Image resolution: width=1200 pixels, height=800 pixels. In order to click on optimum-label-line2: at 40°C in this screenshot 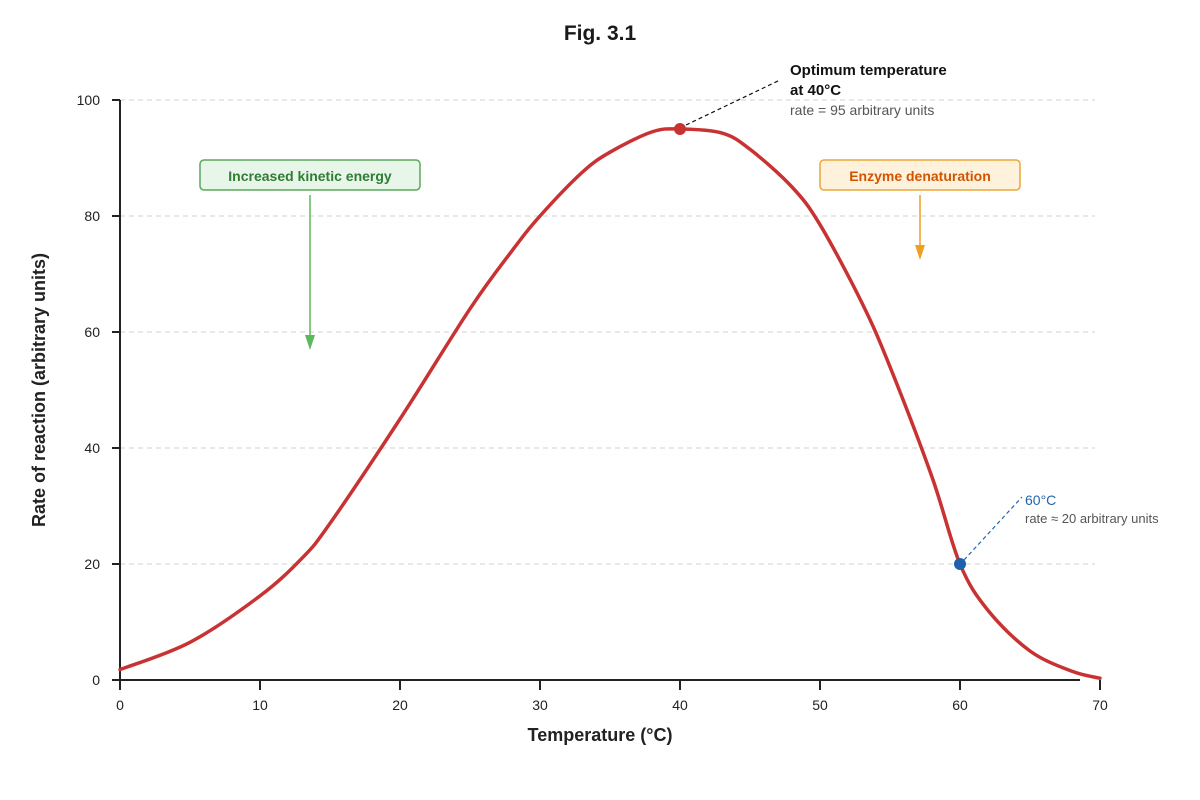, I will do `click(815, 90)`.